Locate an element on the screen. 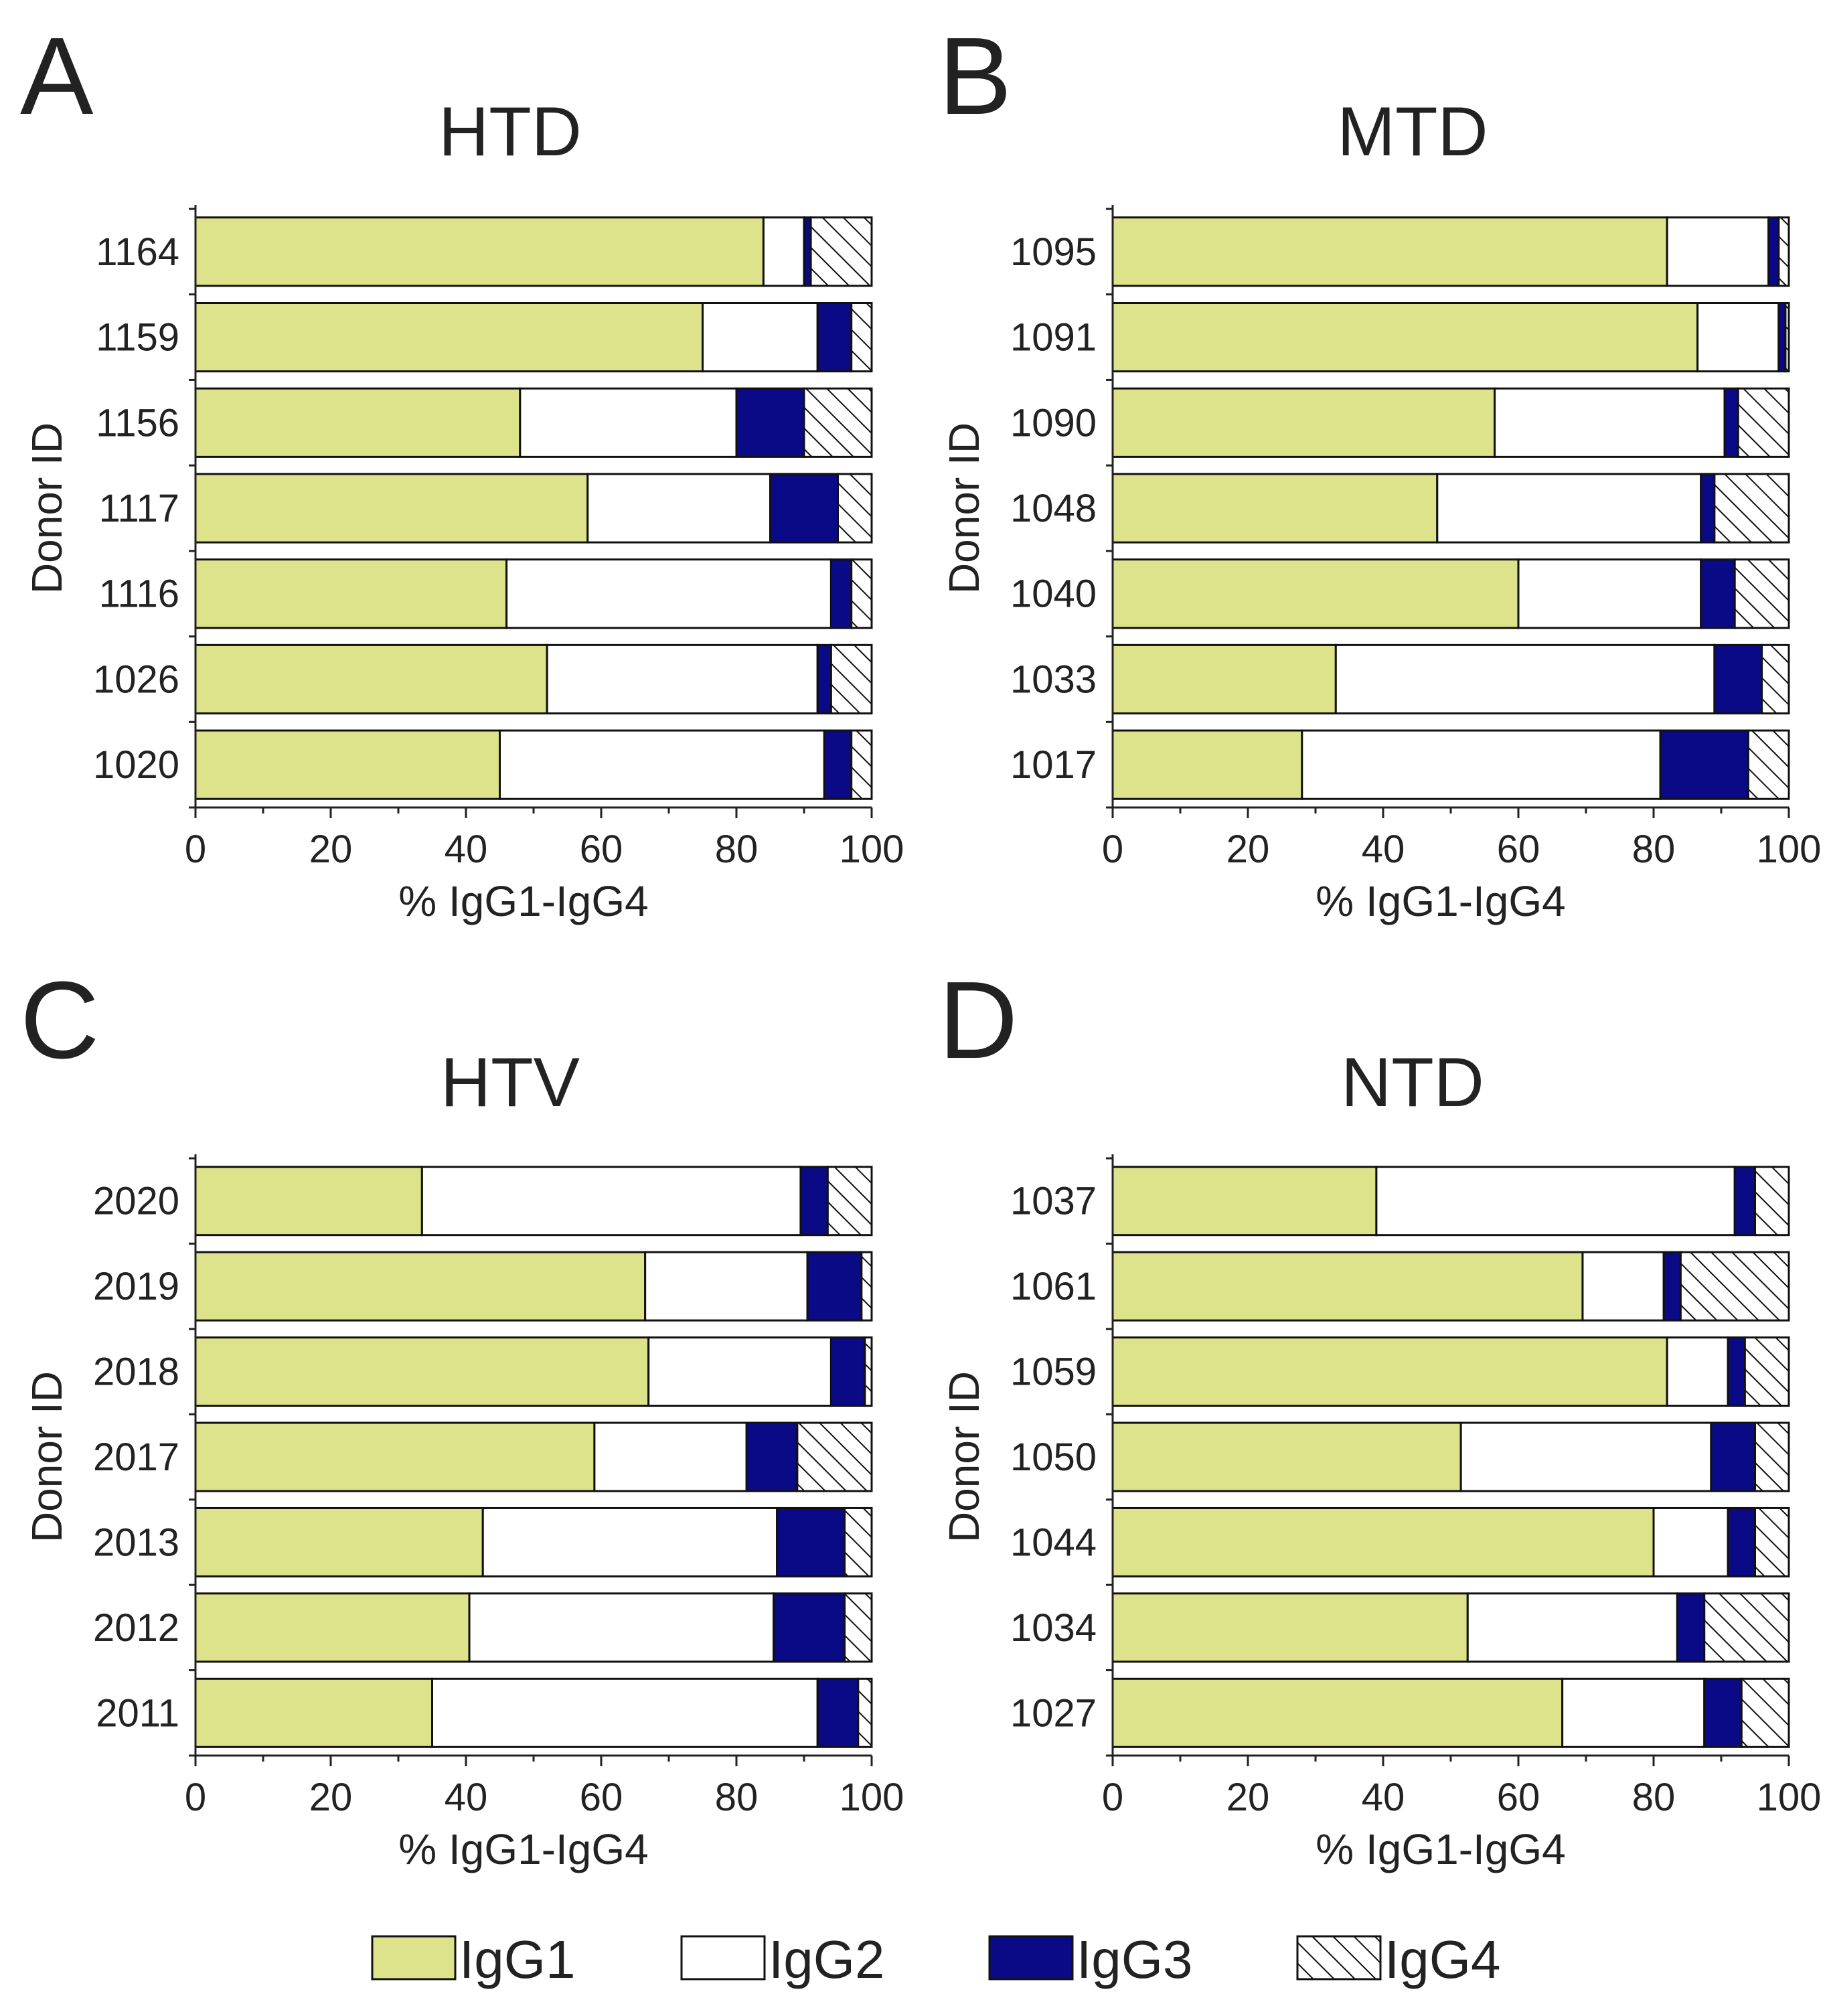  y-tick-label: 2018 is located at coordinates (136, 1372).